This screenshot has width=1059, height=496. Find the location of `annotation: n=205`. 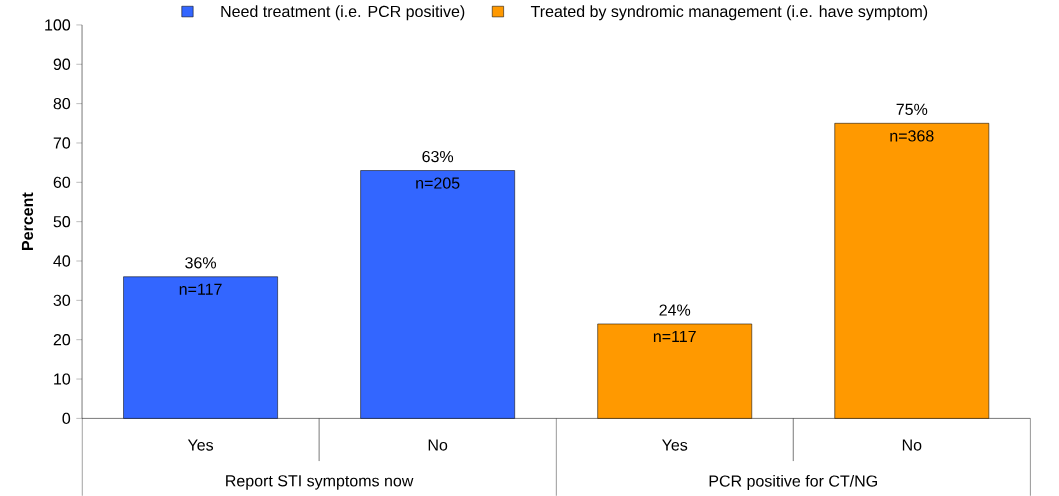

annotation: n=205 is located at coordinates (438, 183).